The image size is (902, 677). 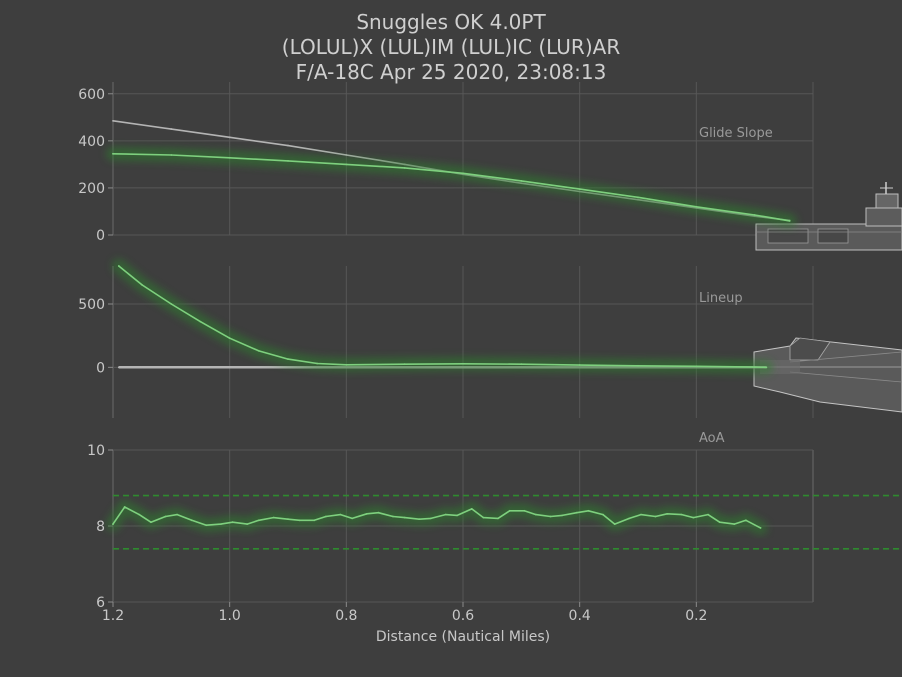 I want to click on x-tick-label: 0.6, so click(x=463, y=616).